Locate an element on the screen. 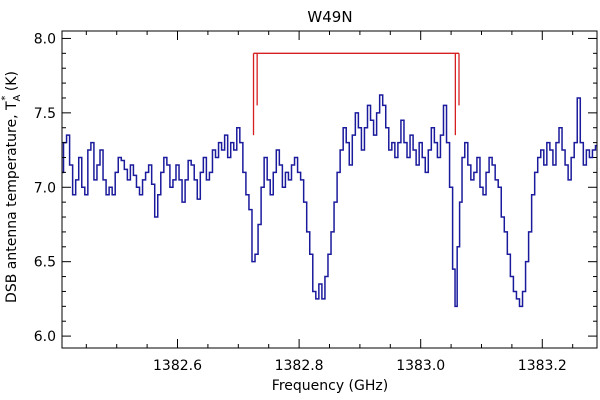  y-tick-label: 8.0 is located at coordinates (45, 39).